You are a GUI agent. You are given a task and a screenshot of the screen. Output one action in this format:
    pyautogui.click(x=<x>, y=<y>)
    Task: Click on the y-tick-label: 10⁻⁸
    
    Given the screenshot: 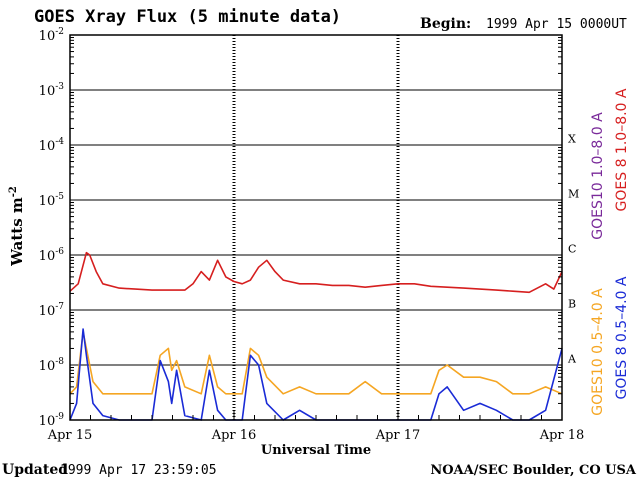 What is the action you would take?
    pyautogui.click(x=52, y=365)
    